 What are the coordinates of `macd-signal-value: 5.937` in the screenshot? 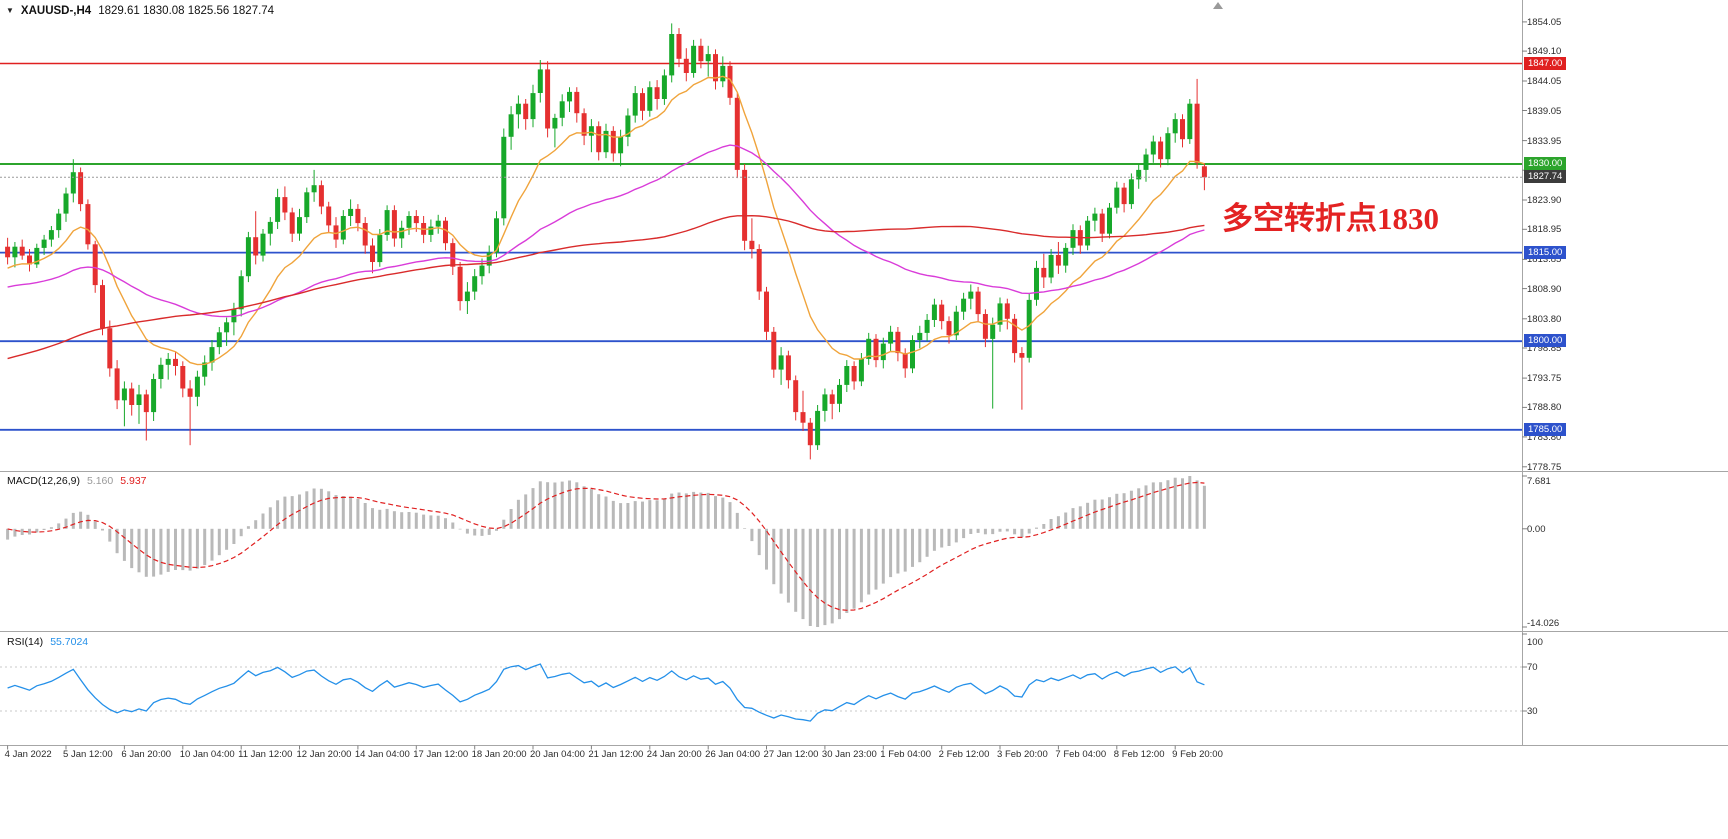 It's located at (133, 481).